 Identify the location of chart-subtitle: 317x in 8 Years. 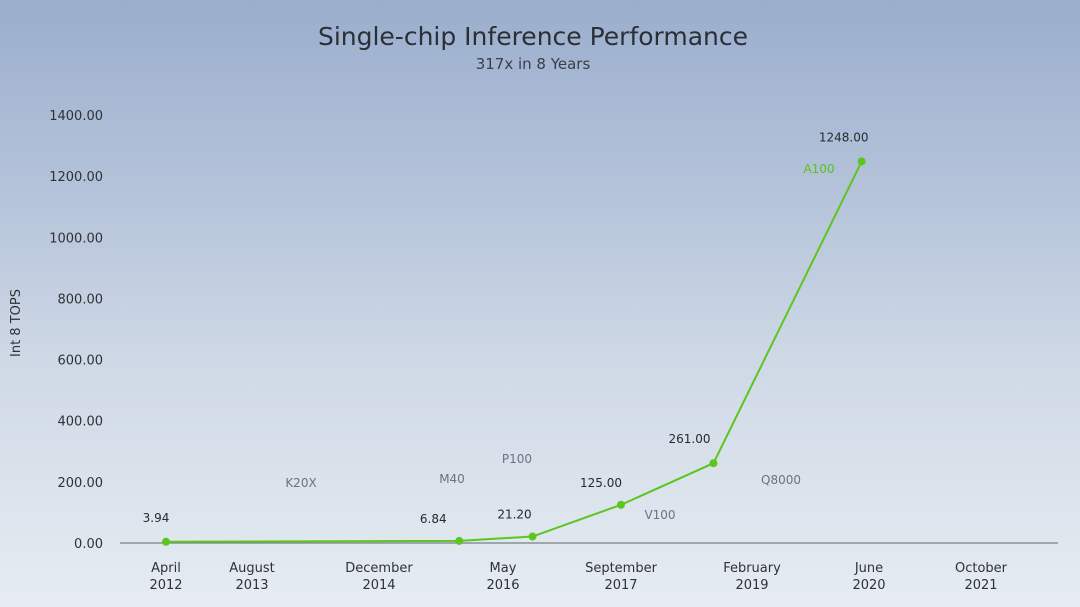
(533, 64).